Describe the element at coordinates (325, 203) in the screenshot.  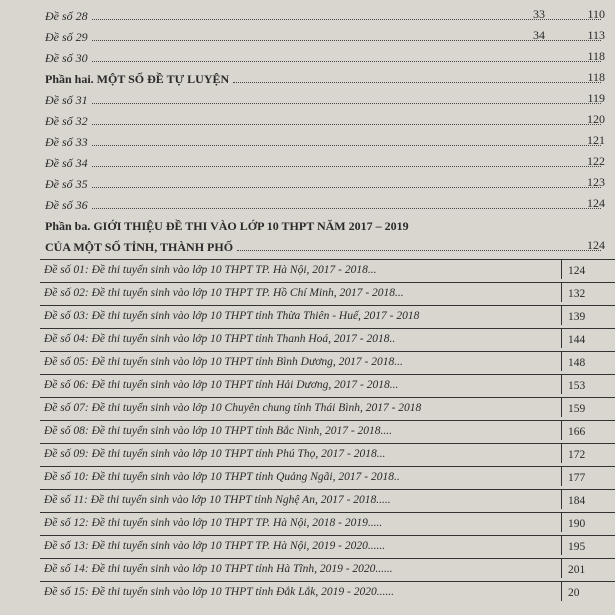
I see `toc-entry: Đề số 36 124` at that location.